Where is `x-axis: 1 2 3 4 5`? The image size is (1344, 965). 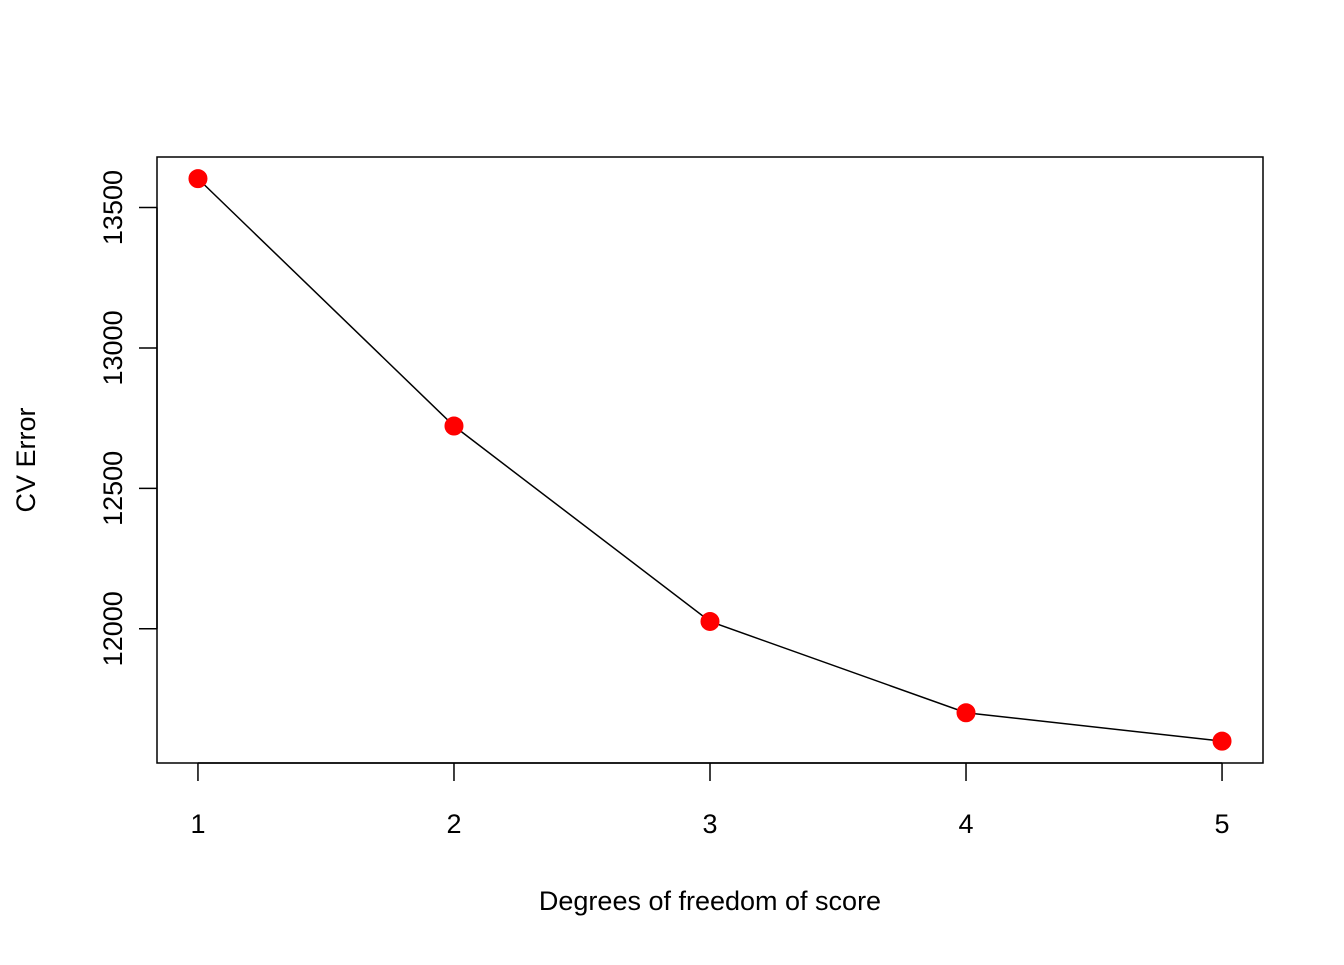 x-axis: 1 2 3 4 5 is located at coordinates (710, 800).